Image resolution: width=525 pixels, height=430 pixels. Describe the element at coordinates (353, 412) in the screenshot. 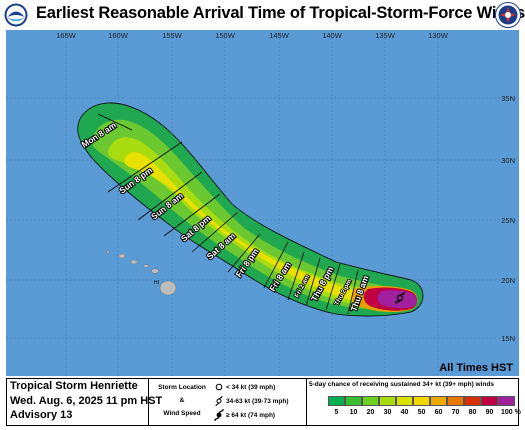

I see `probability-label: 10` at that location.